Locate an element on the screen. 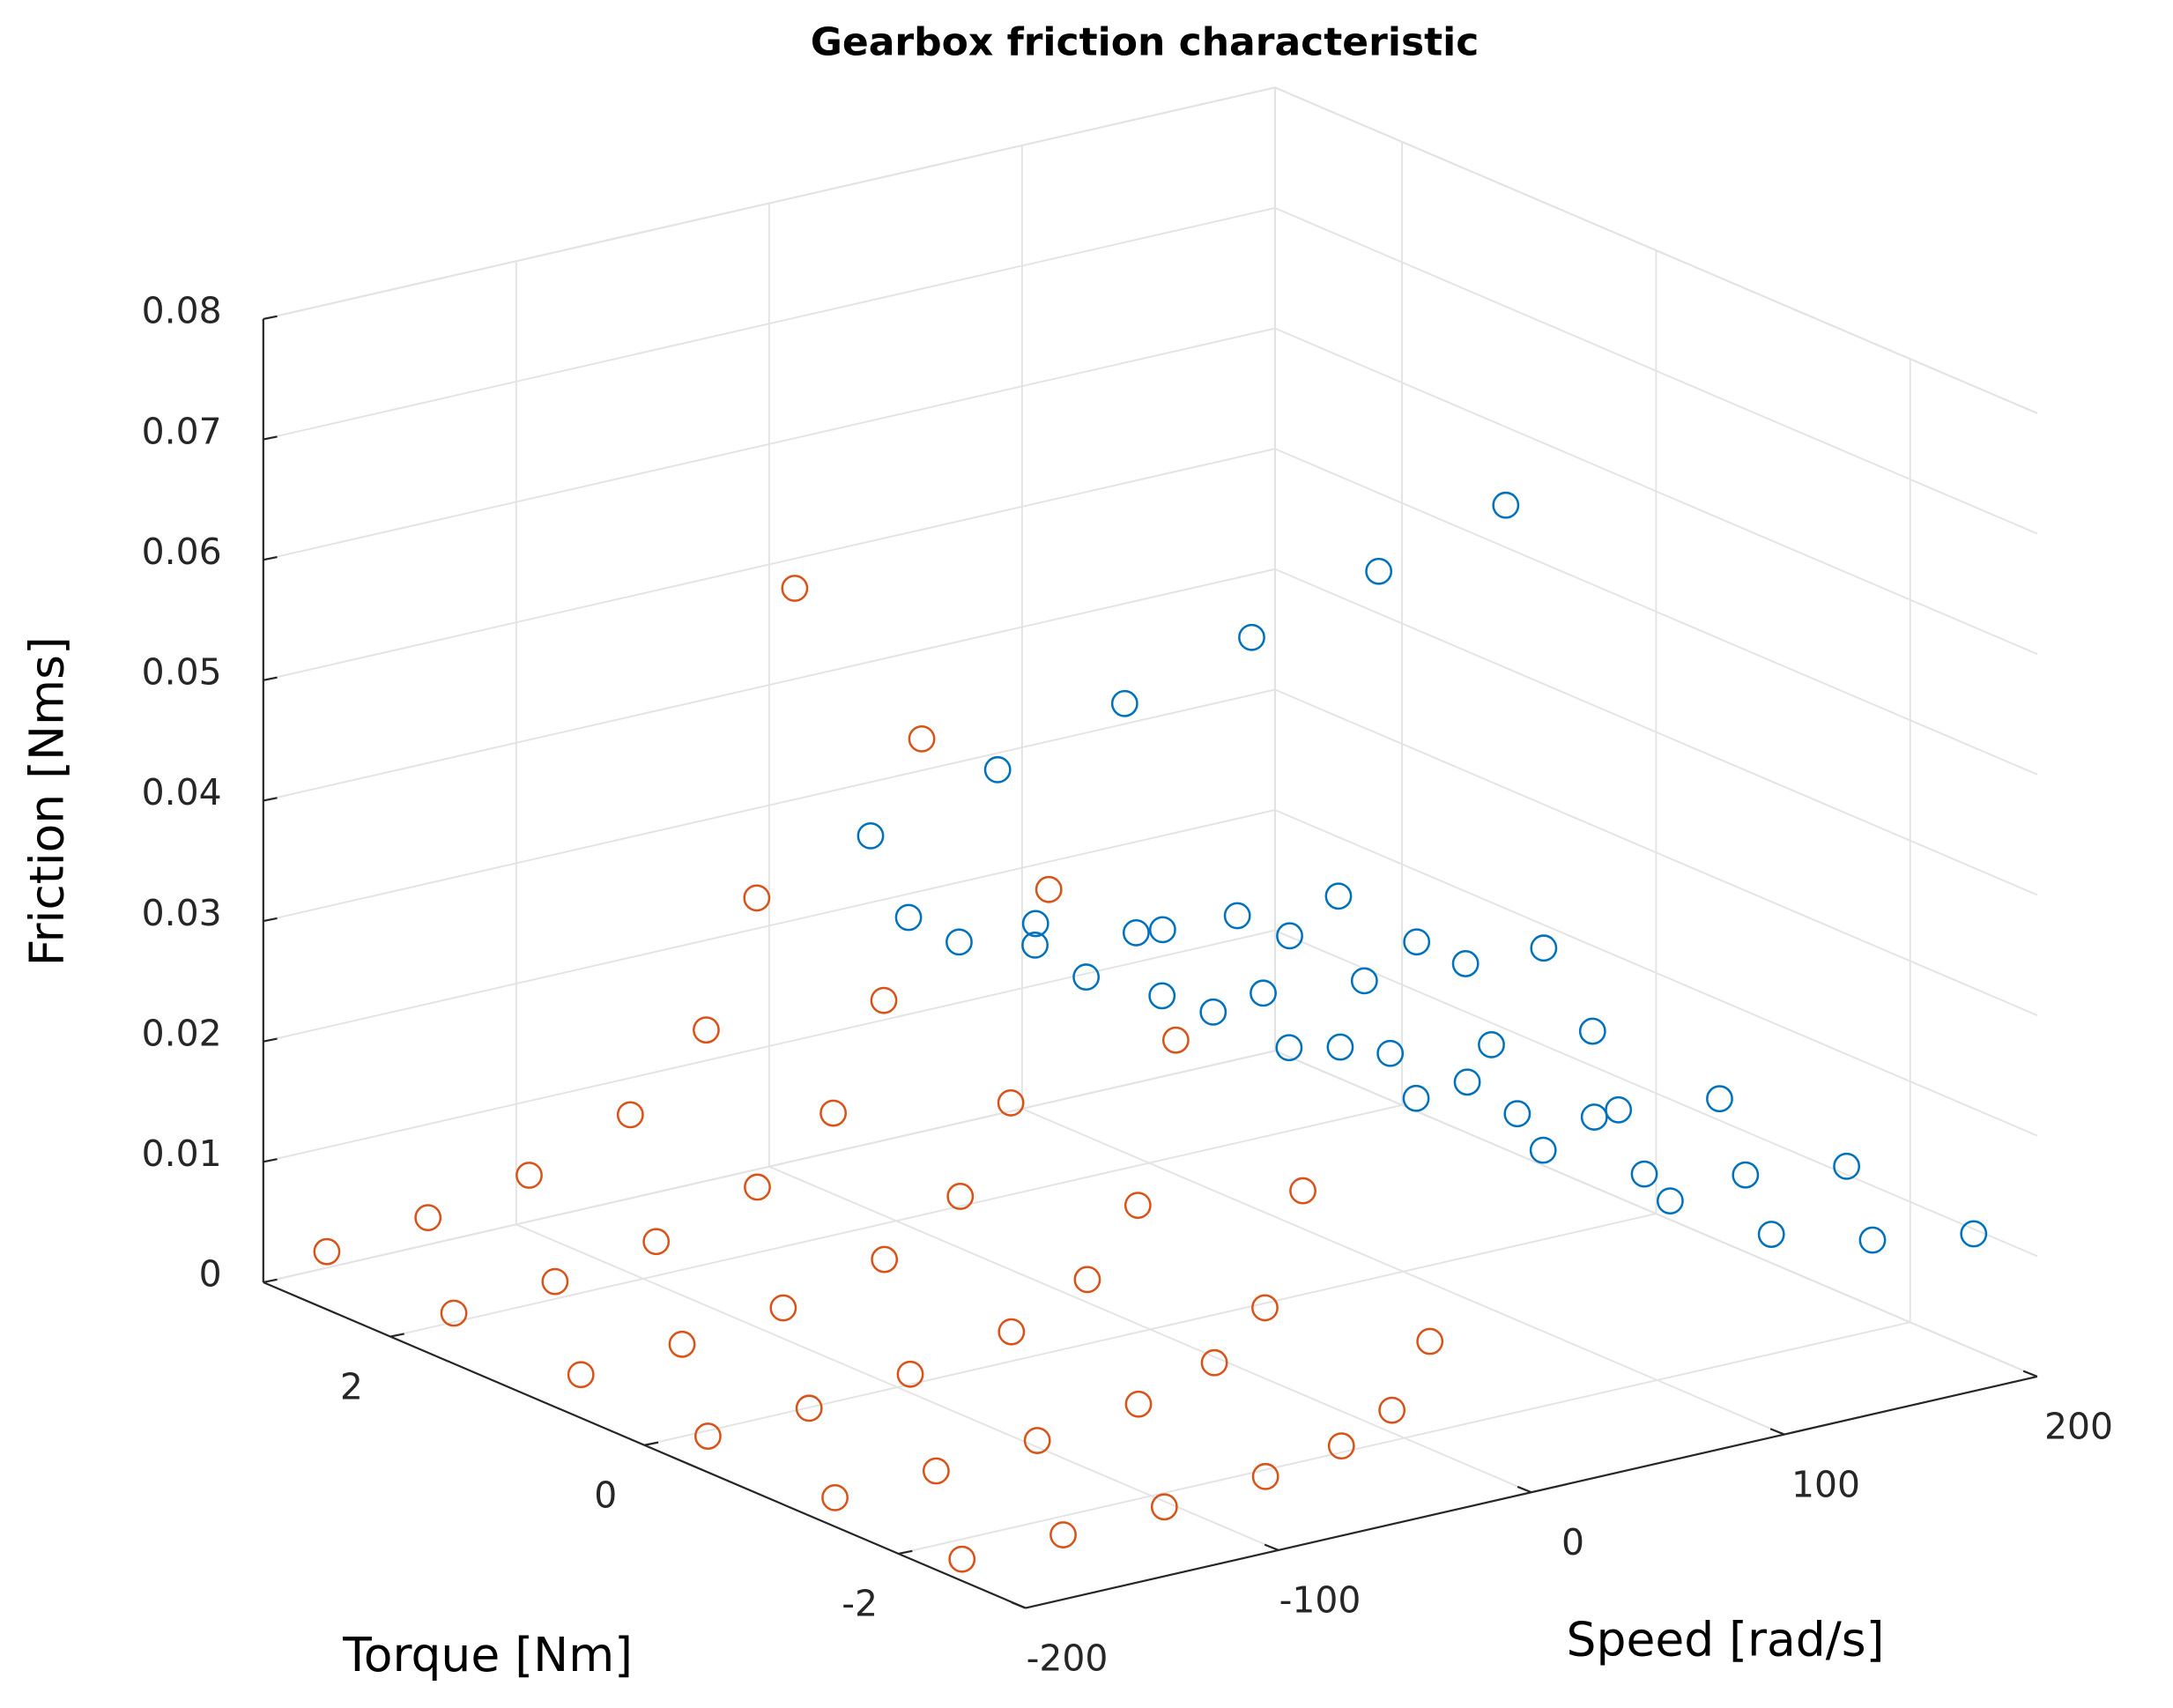 The image size is (2173, 1708). z-tick-label: 0.03 is located at coordinates (182, 913).